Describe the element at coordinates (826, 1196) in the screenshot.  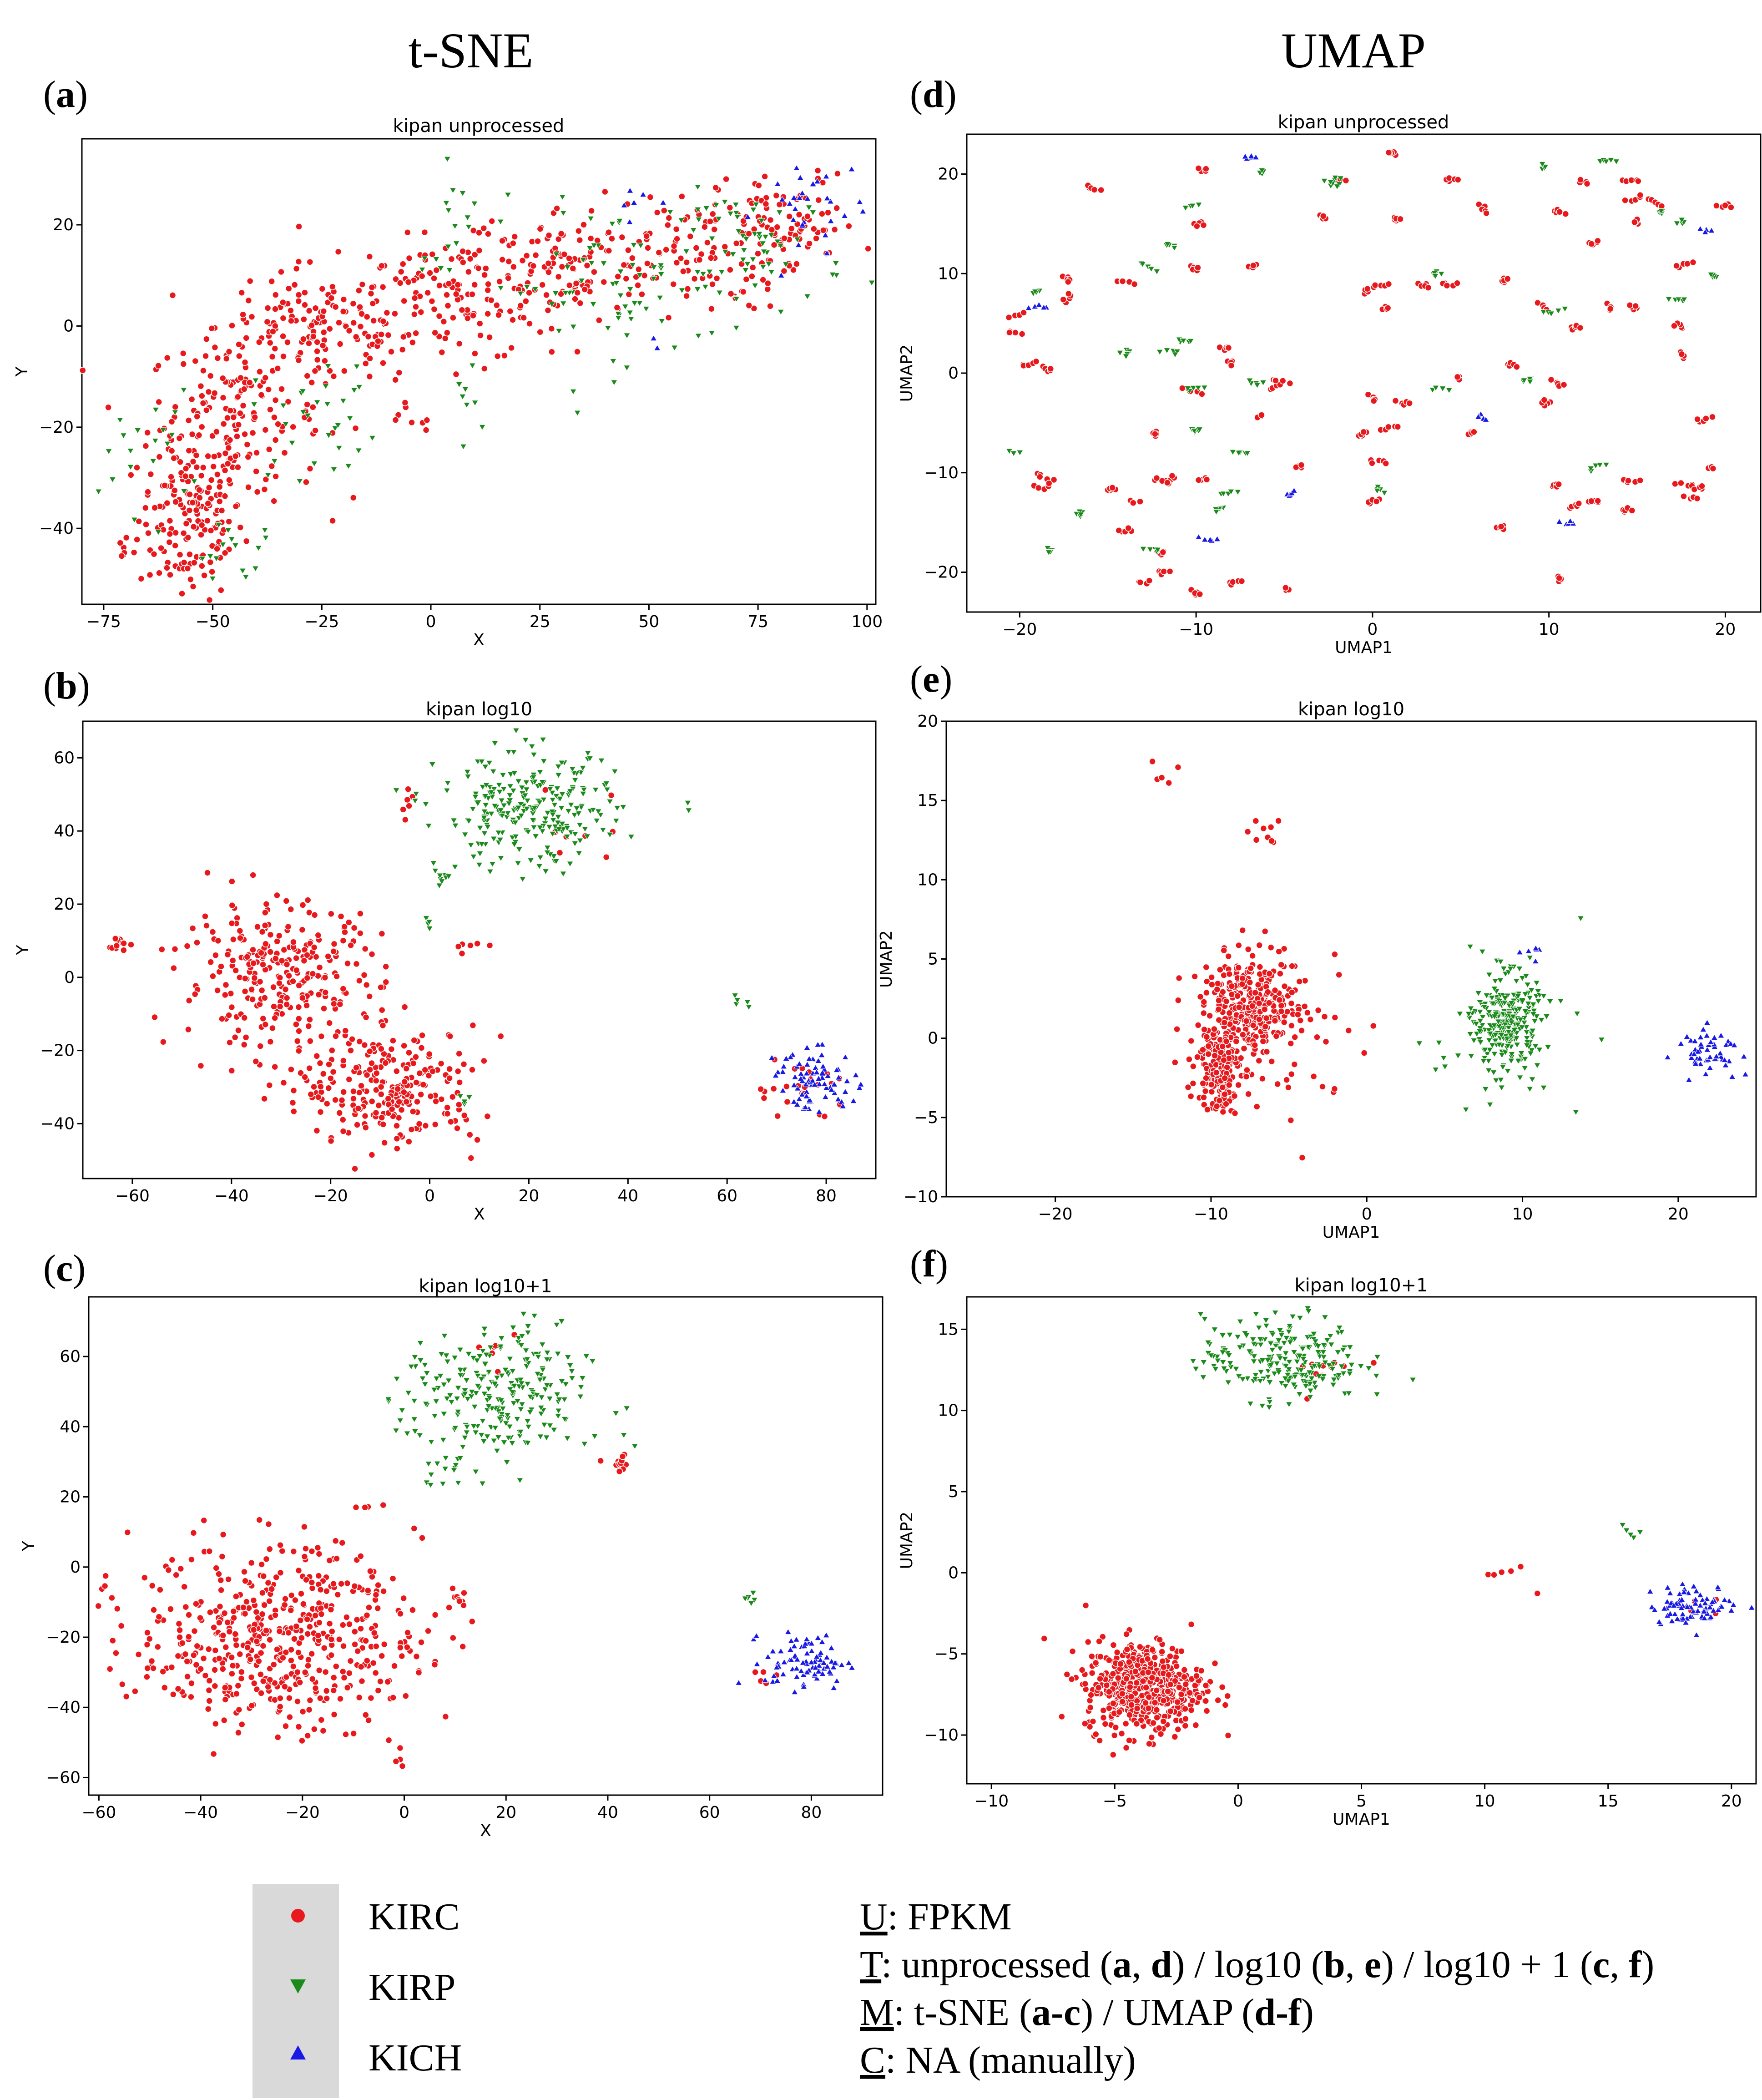
I see `x-tick-label: 80` at that location.